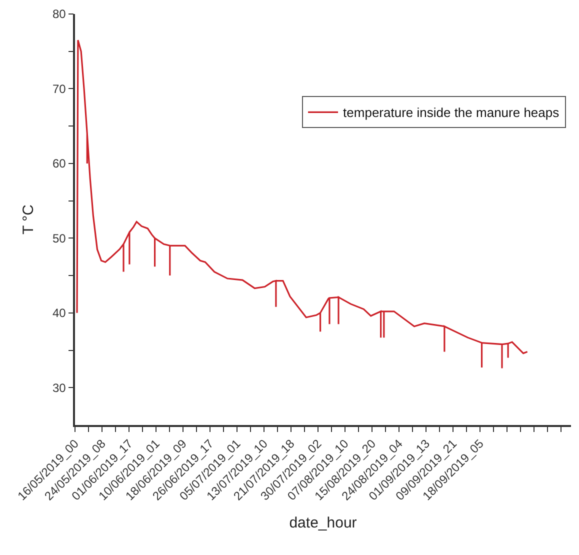 This screenshot has height=555, width=579. What do you see at coordinates (59, 313) in the screenshot?
I see `y-tick-label: 40` at bounding box center [59, 313].